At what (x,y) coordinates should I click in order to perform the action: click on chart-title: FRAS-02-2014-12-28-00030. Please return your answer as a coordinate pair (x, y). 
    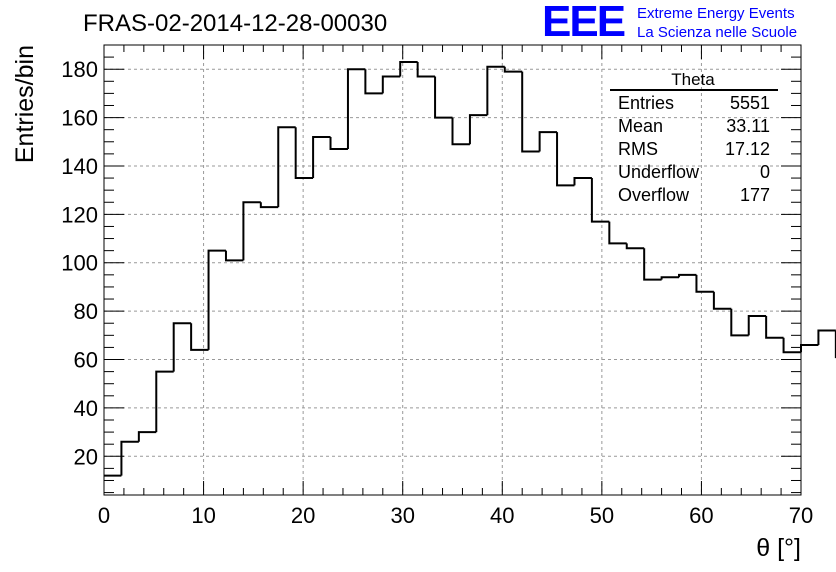
    Looking at the image, I should click on (235, 23).